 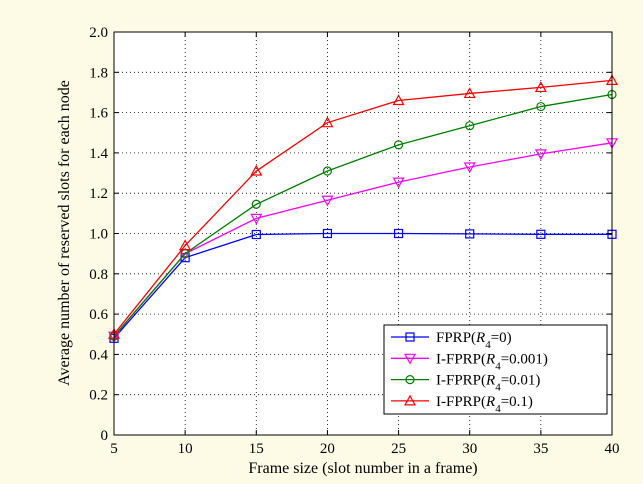 What do you see at coordinates (488, 383) in the screenshot?
I see `legend-label: I-FPRP(R4=0.01)` at bounding box center [488, 383].